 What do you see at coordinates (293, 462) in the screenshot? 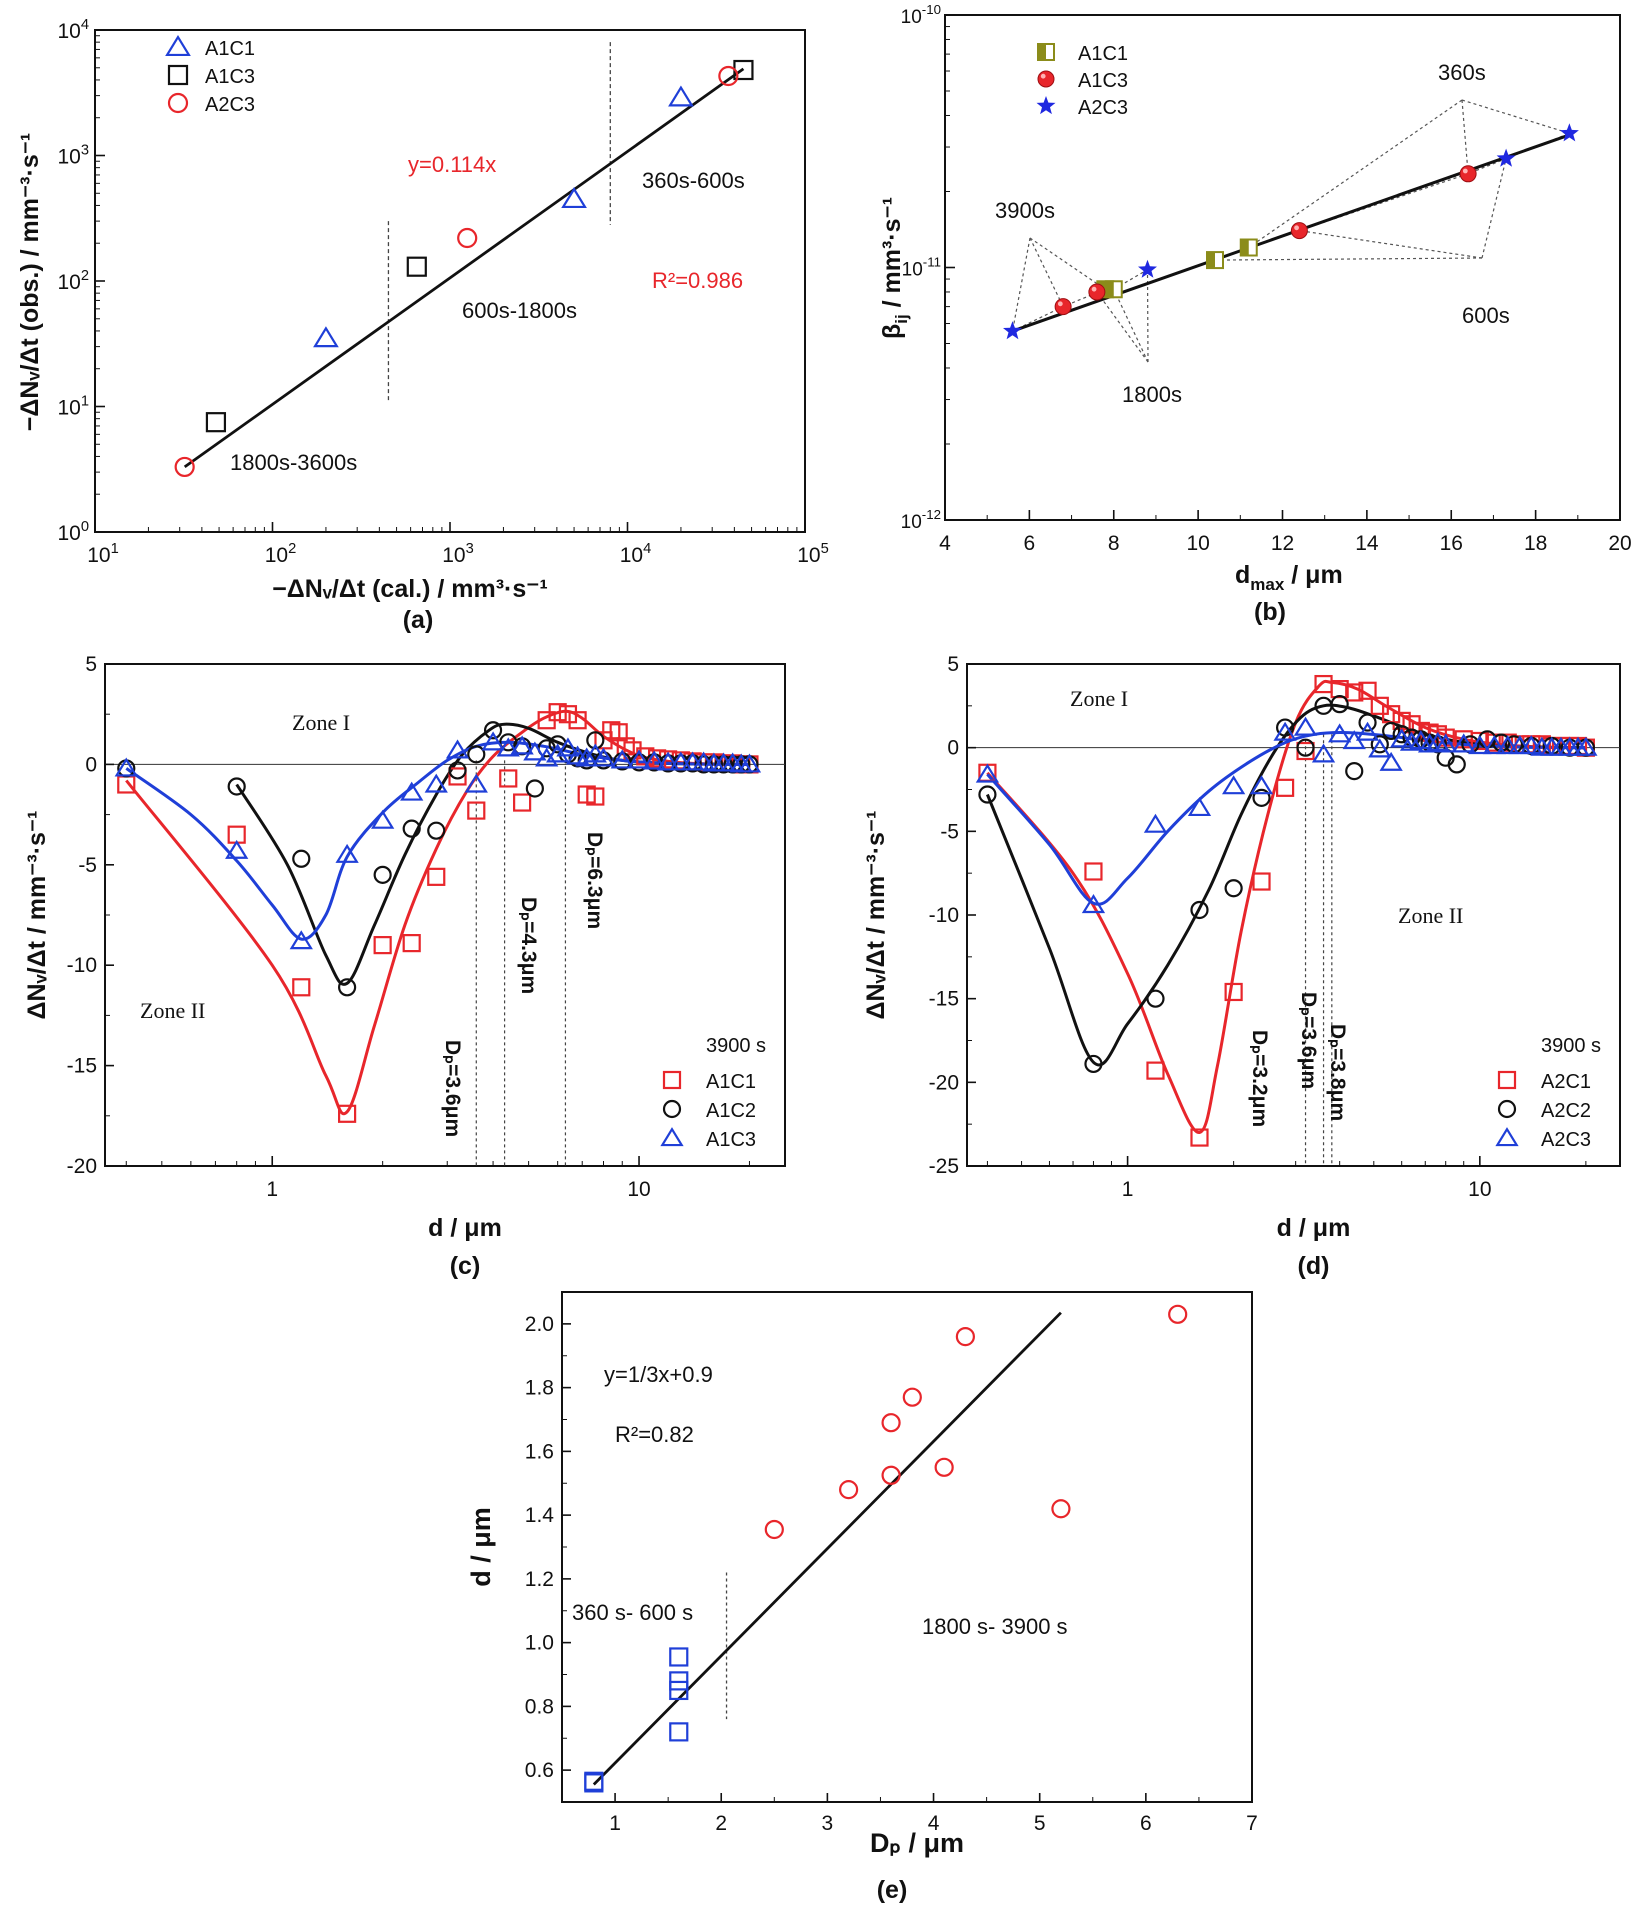
I see `annotation: 1800s-3600s` at bounding box center [293, 462].